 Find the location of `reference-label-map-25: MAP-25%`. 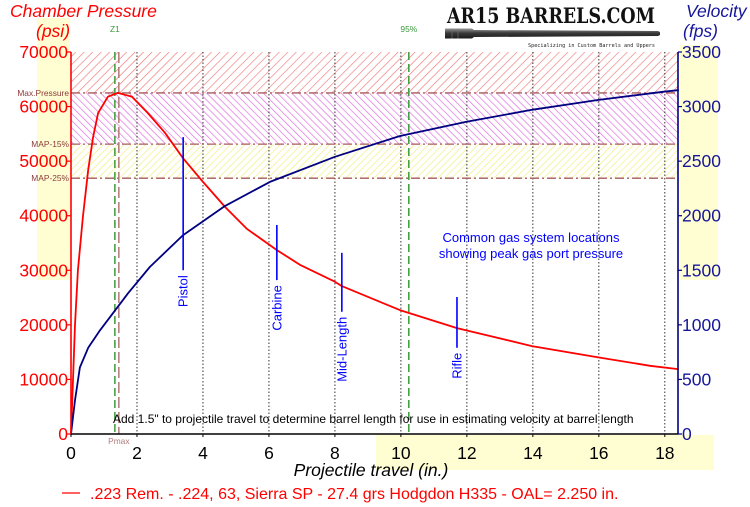

reference-label-map-25: MAP-25% is located at coordinates (50, 178).